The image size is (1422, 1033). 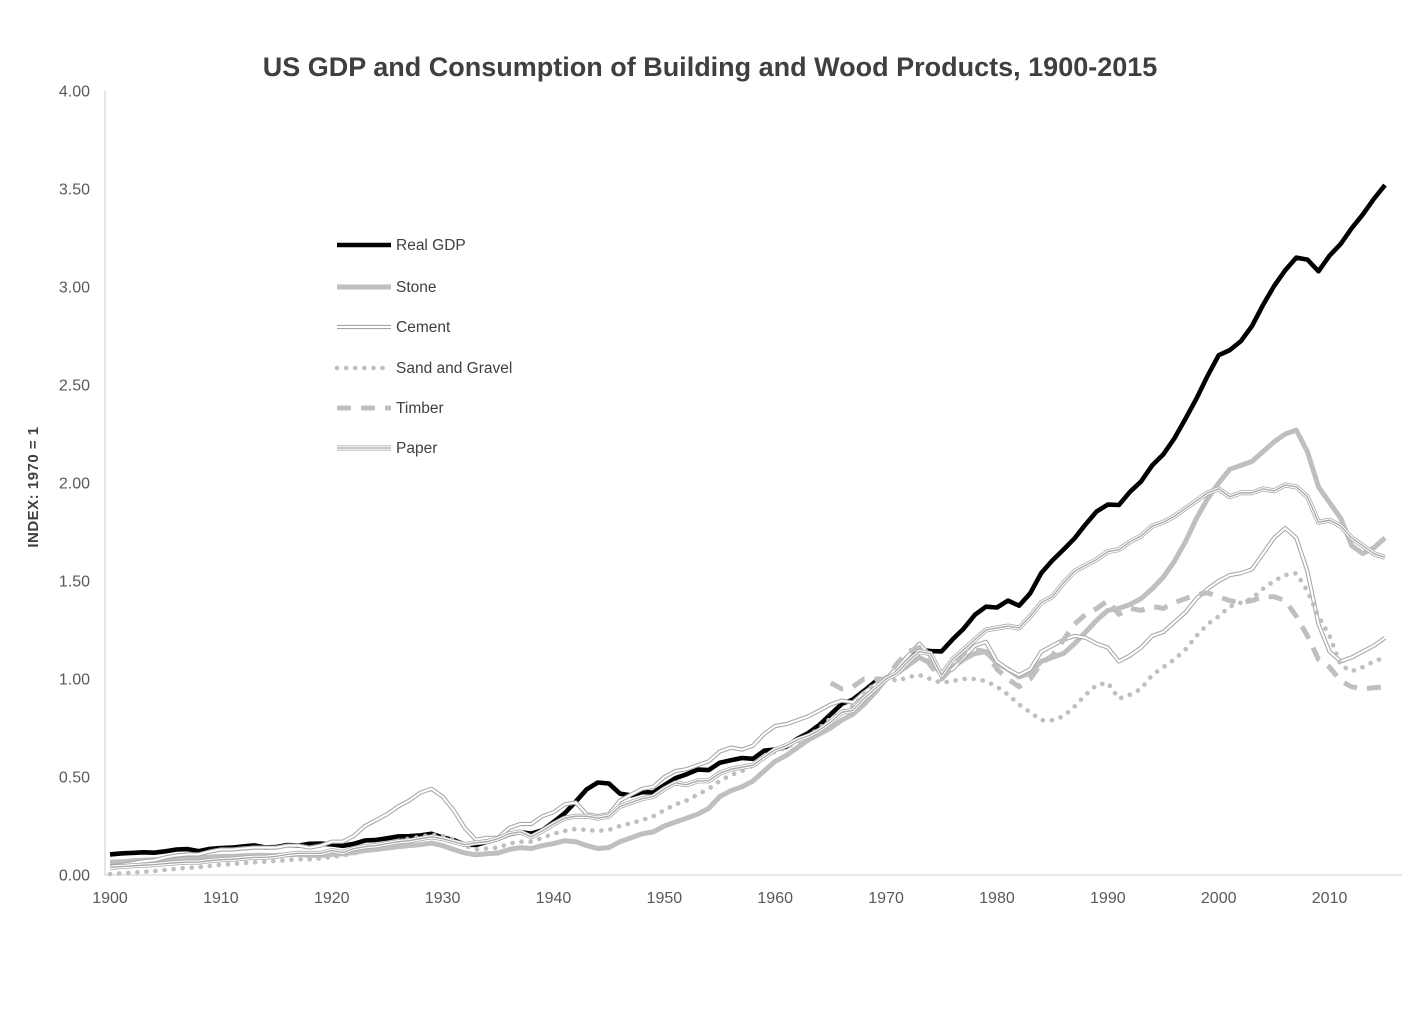 I want to click on legend-item-timber: Timber, so click(x=390, y=408).